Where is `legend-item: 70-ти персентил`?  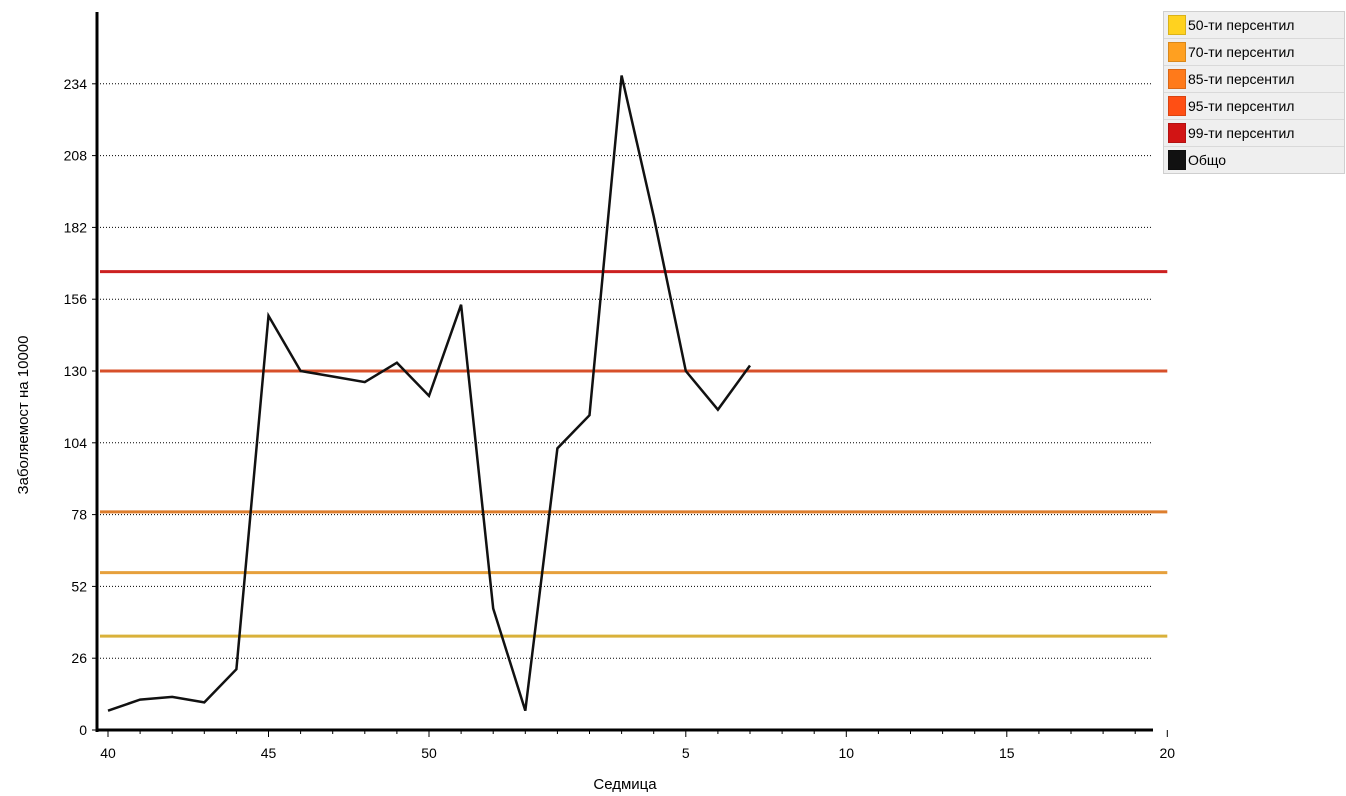 legend-item: 70-ти персентил is located at coordinates (1254, 52).